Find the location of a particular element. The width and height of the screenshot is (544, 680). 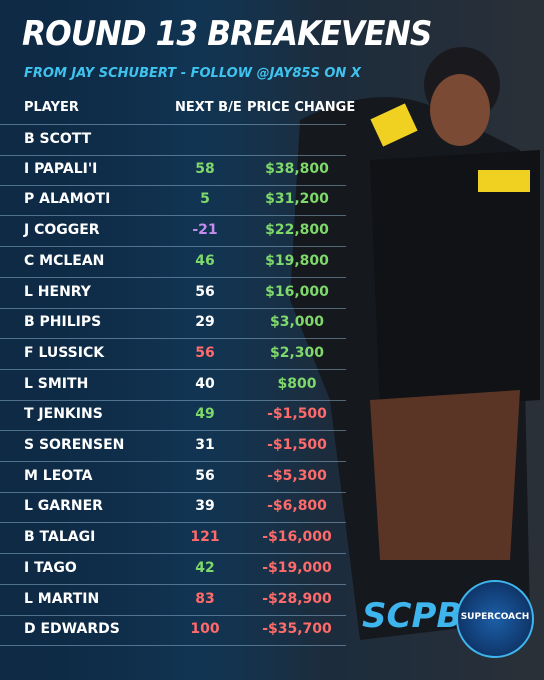

player-name: L MARTIN is located at coordinates (62, 598).